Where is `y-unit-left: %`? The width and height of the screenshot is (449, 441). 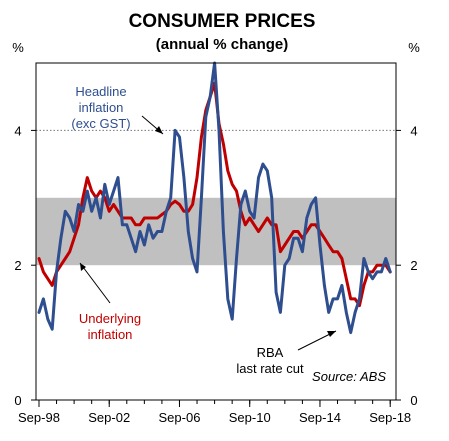
y-unit-left: % is located at coordinates (18, 47).